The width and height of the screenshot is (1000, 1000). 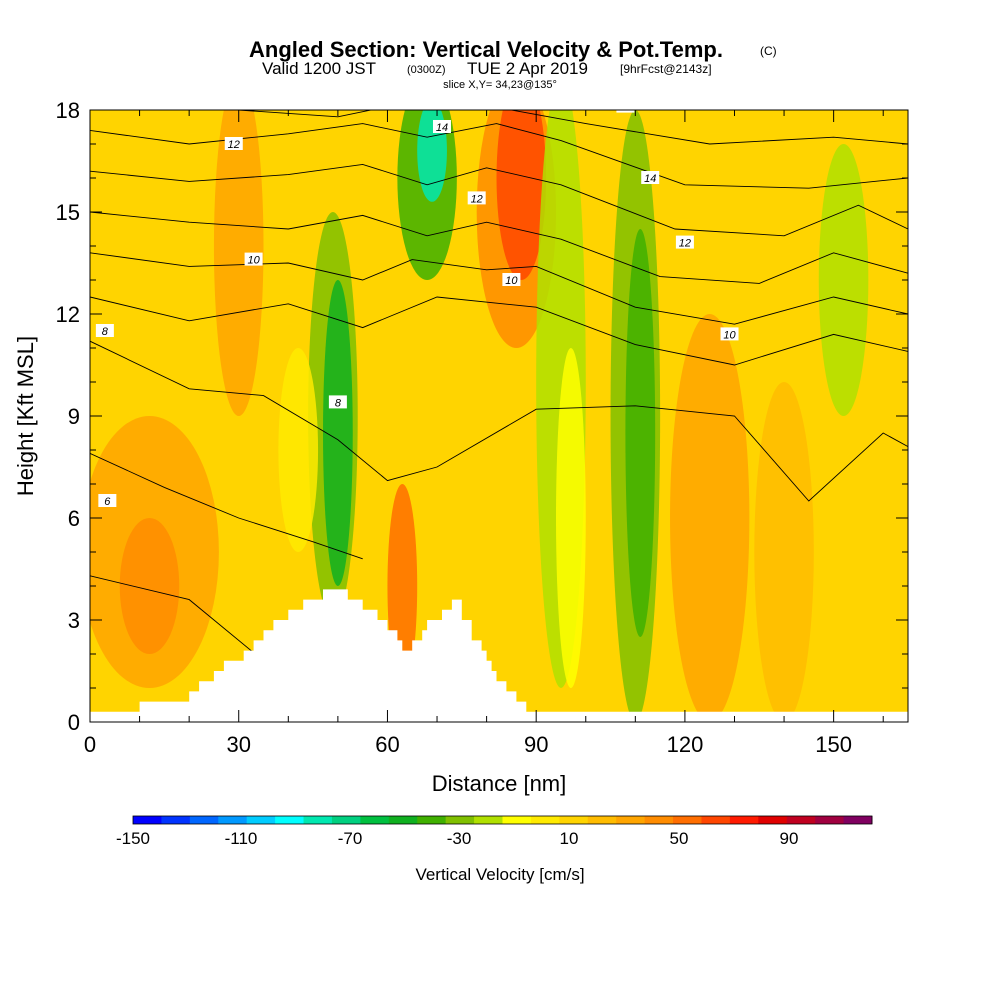 What do you see at coordinates (241, 838) in the screenshot?
I see `colorbar-label: -110` at bounding box center [241, 838].